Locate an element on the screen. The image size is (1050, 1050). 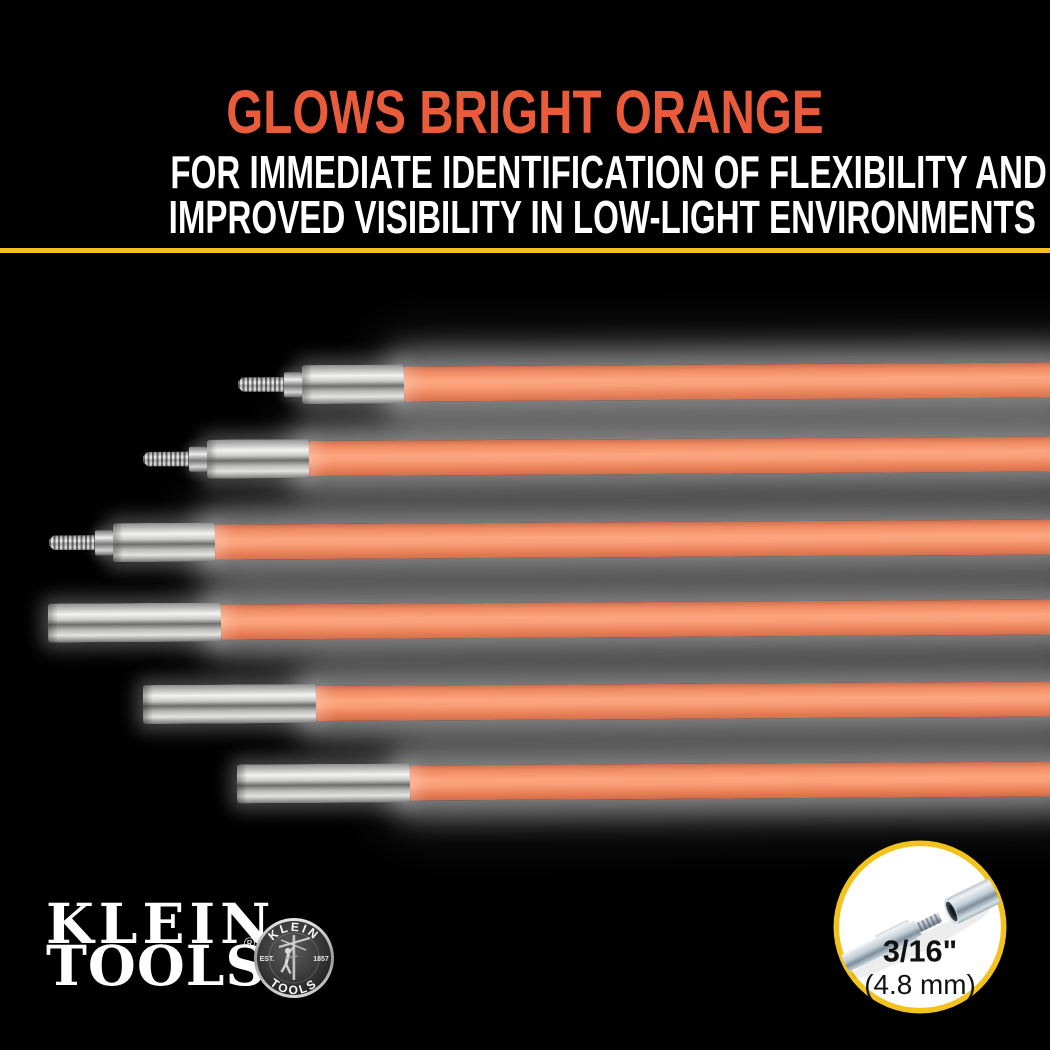
connector-detail-inset: 3/16" (4.8 mm) is located at coordinates (920, 927).